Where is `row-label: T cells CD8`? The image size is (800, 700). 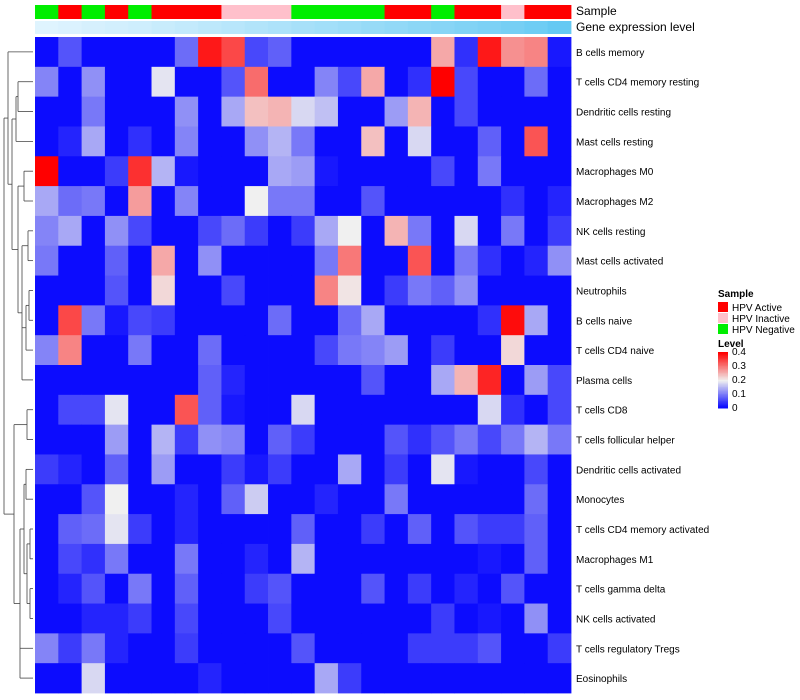
row-label: T cells CD8 is located at coordinates (602, 411).